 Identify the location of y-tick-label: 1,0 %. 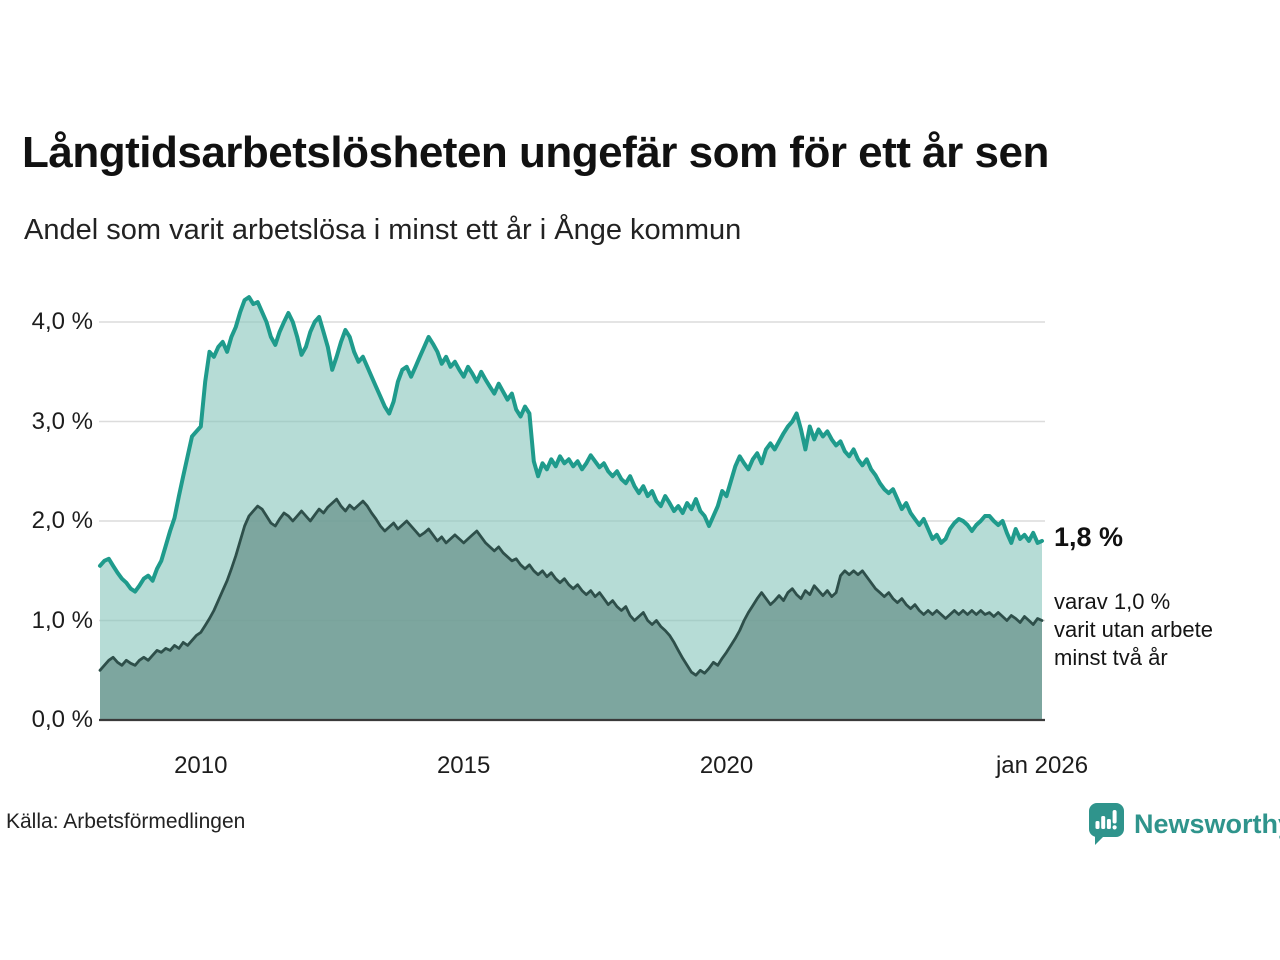
(62, 620).